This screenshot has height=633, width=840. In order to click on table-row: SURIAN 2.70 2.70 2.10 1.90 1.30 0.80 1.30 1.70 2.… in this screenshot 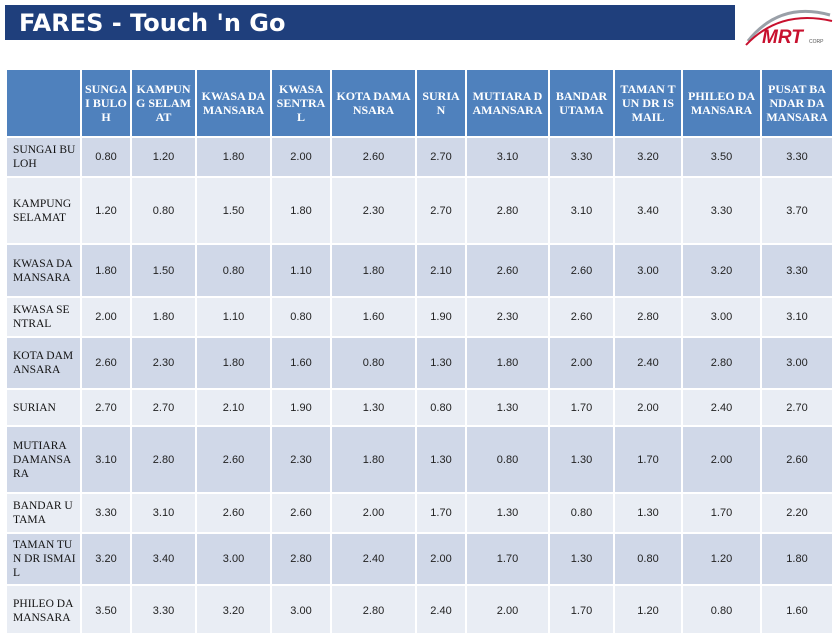, I will do `click(419, 407)`.